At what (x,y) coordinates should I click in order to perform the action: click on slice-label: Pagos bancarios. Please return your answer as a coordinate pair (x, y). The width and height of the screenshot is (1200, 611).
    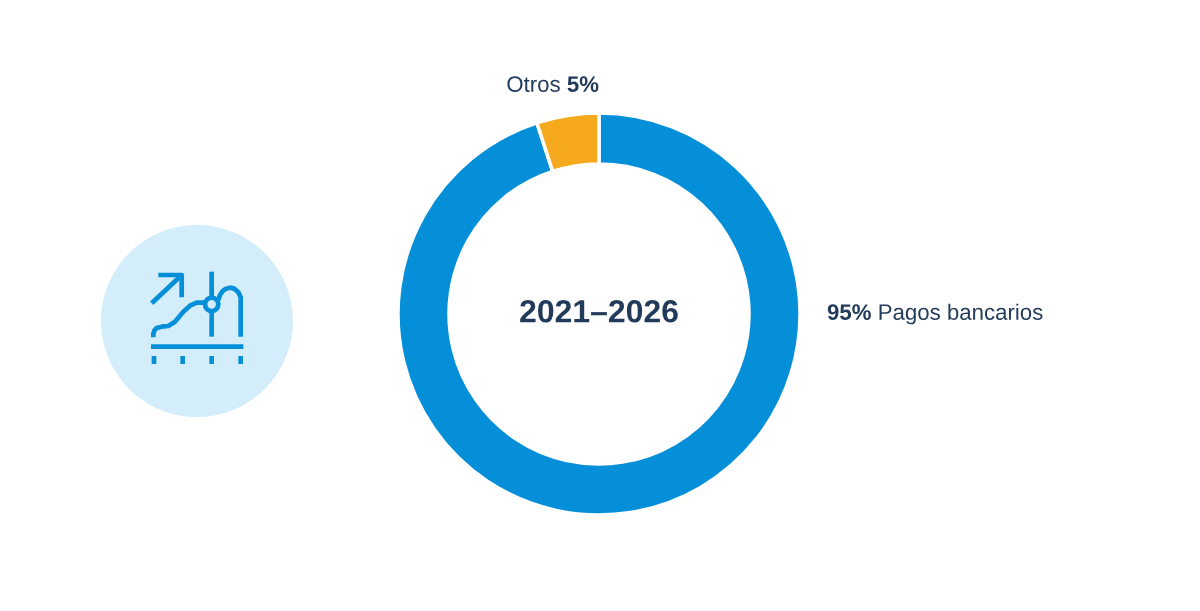
    Looking at the image, I should click on (961, 314).